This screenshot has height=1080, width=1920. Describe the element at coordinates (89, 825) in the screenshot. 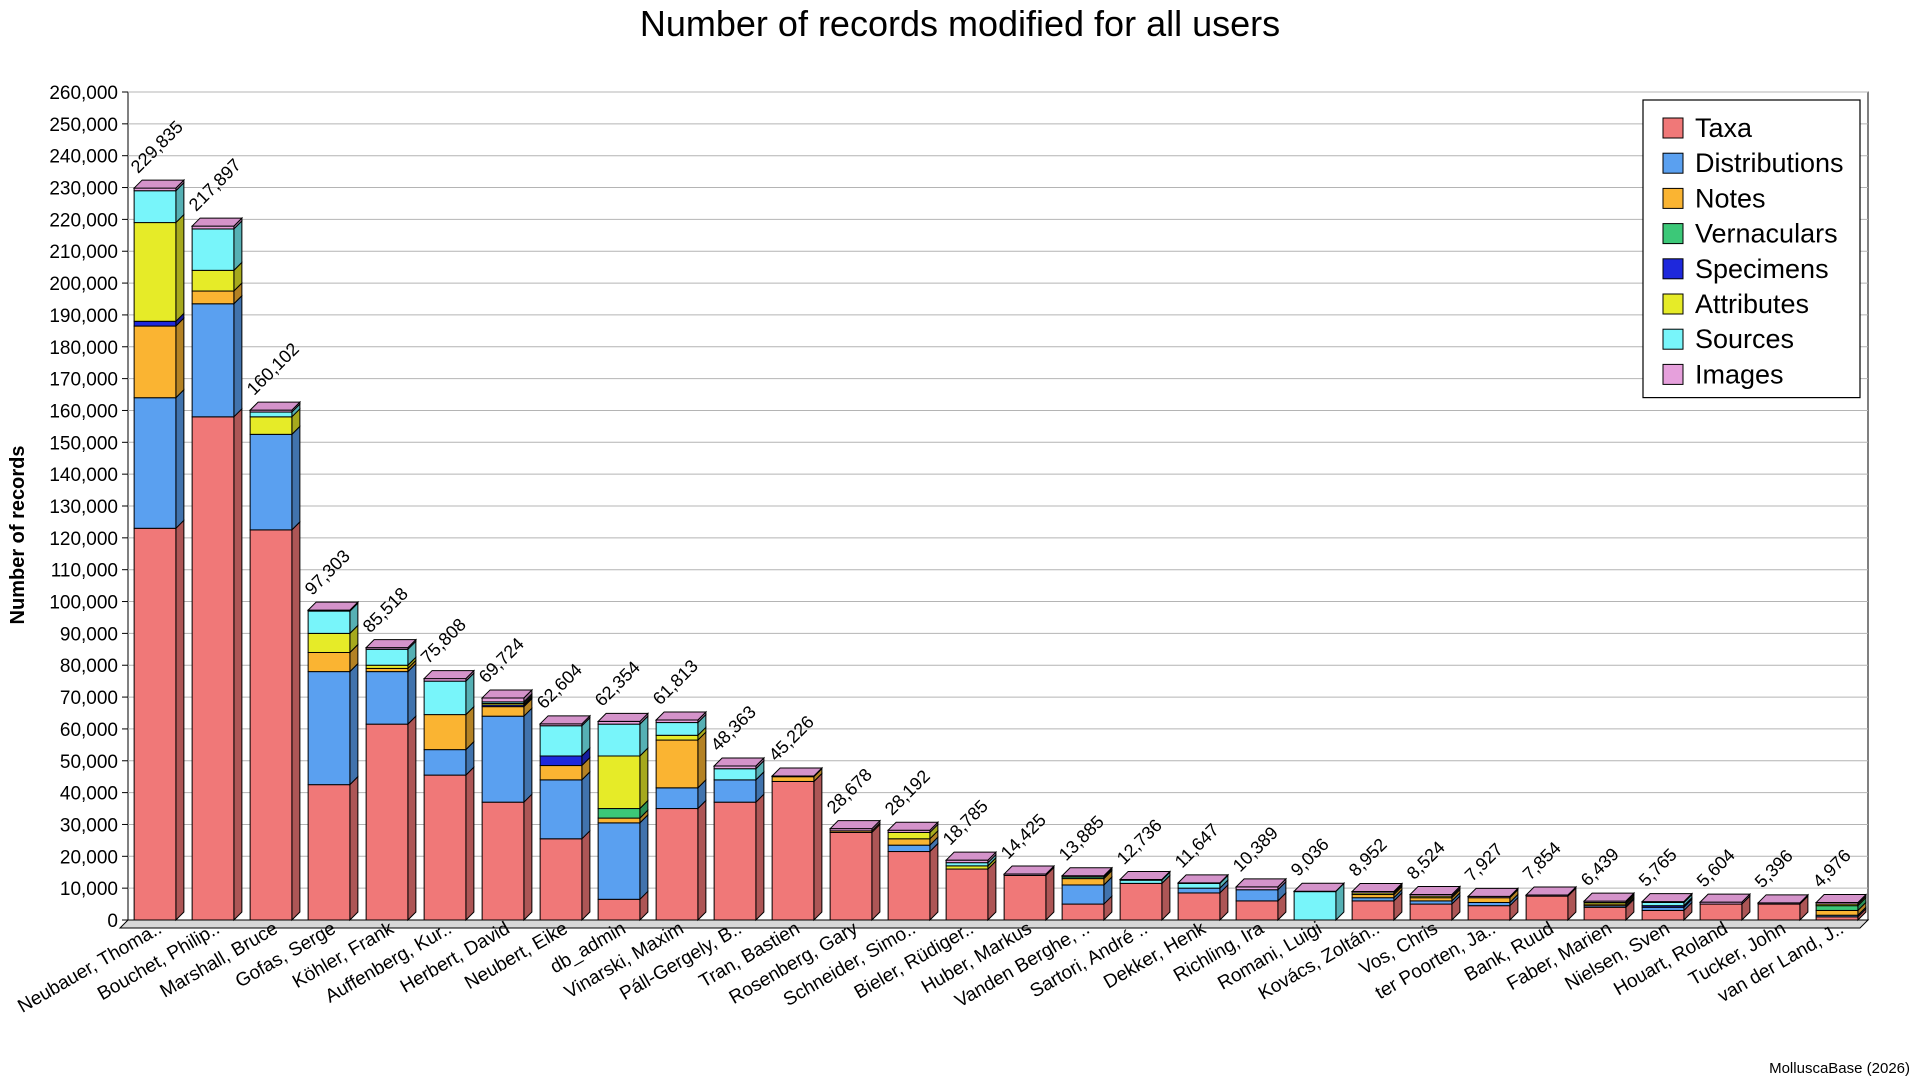

I see `y-tick-label: 30,000` at that location.